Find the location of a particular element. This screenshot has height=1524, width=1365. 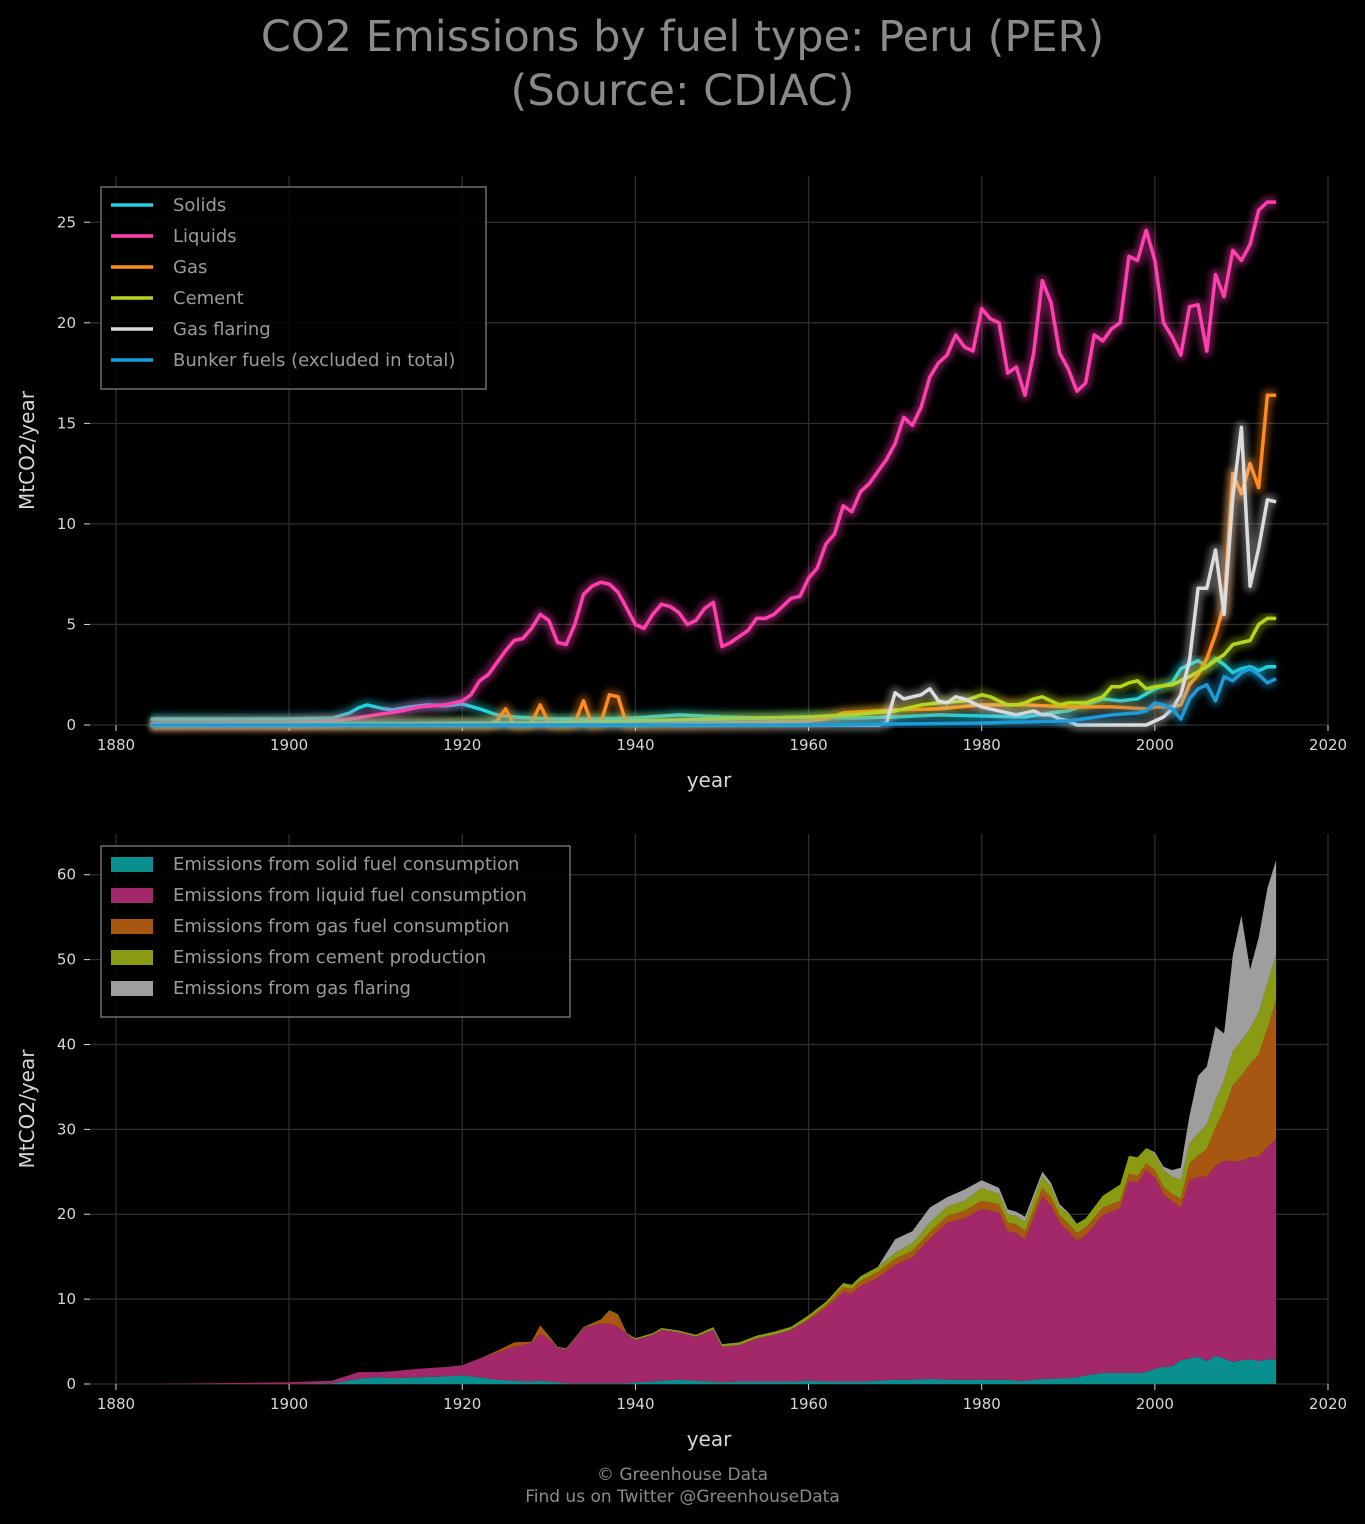

area-emissions-from-solid-fuel-consumption is located at coordinates (713, 1370).